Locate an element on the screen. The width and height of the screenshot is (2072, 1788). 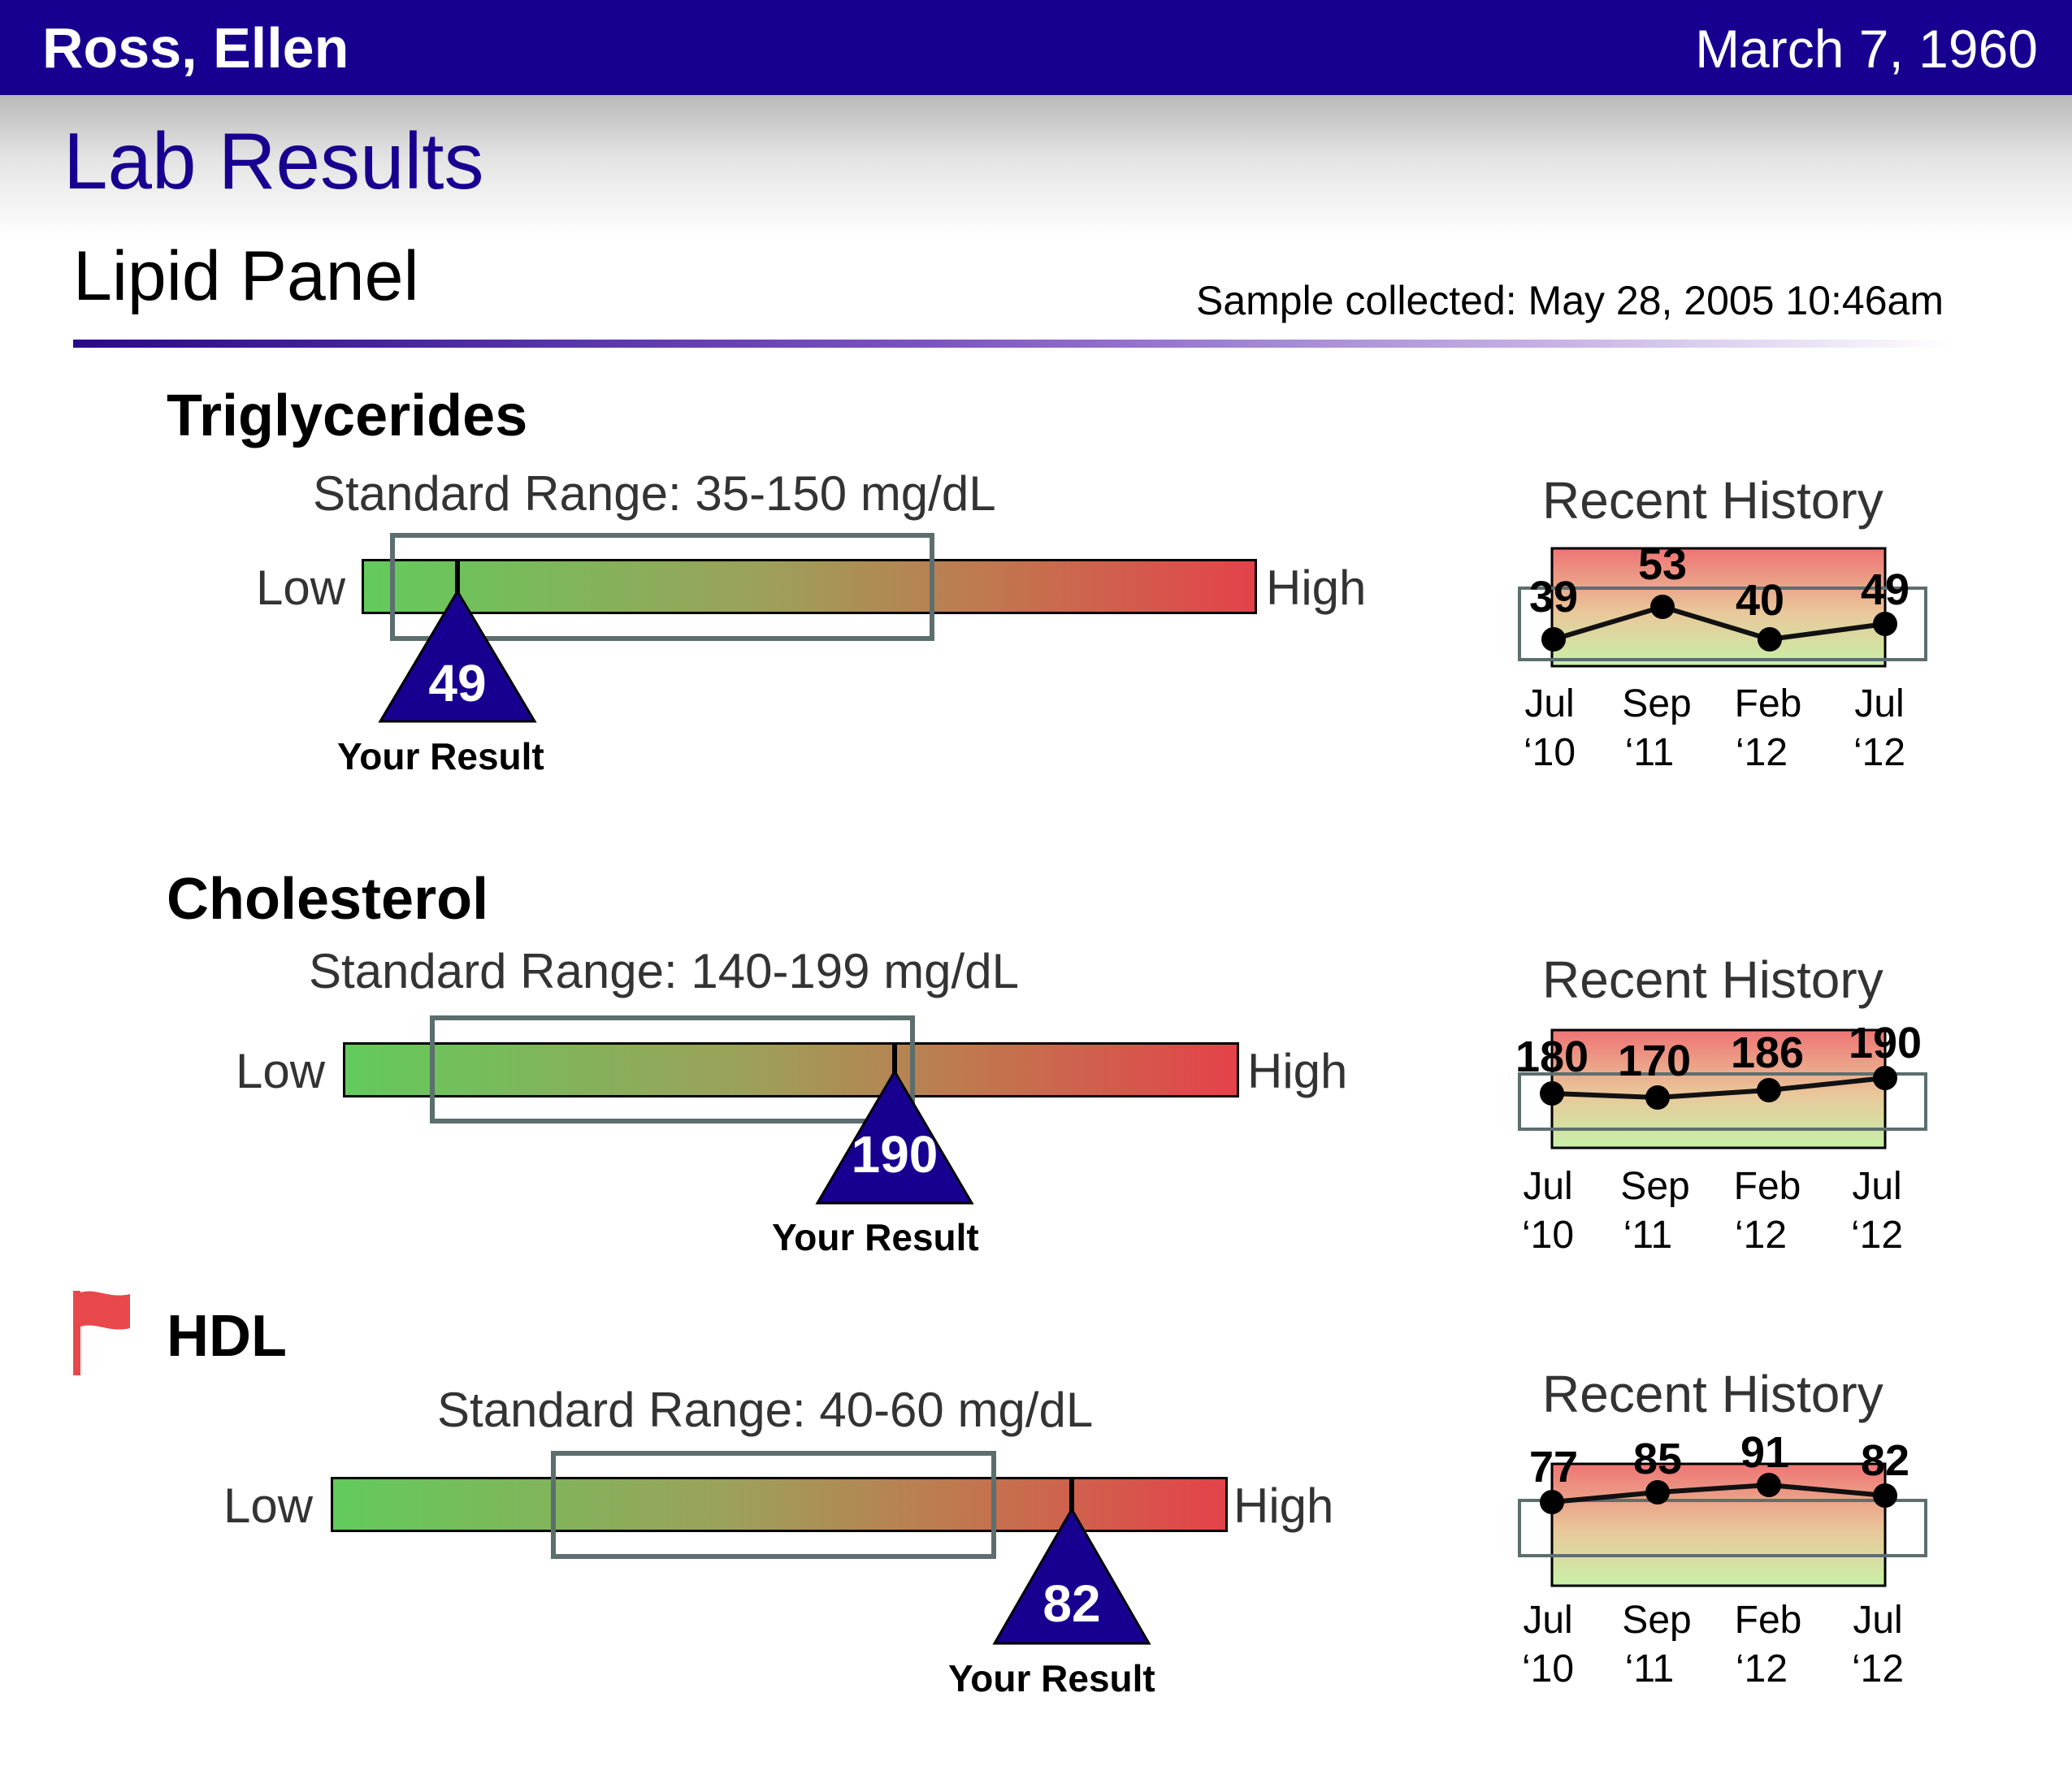
history-value: 39 is located at coordinates (1553, 597).